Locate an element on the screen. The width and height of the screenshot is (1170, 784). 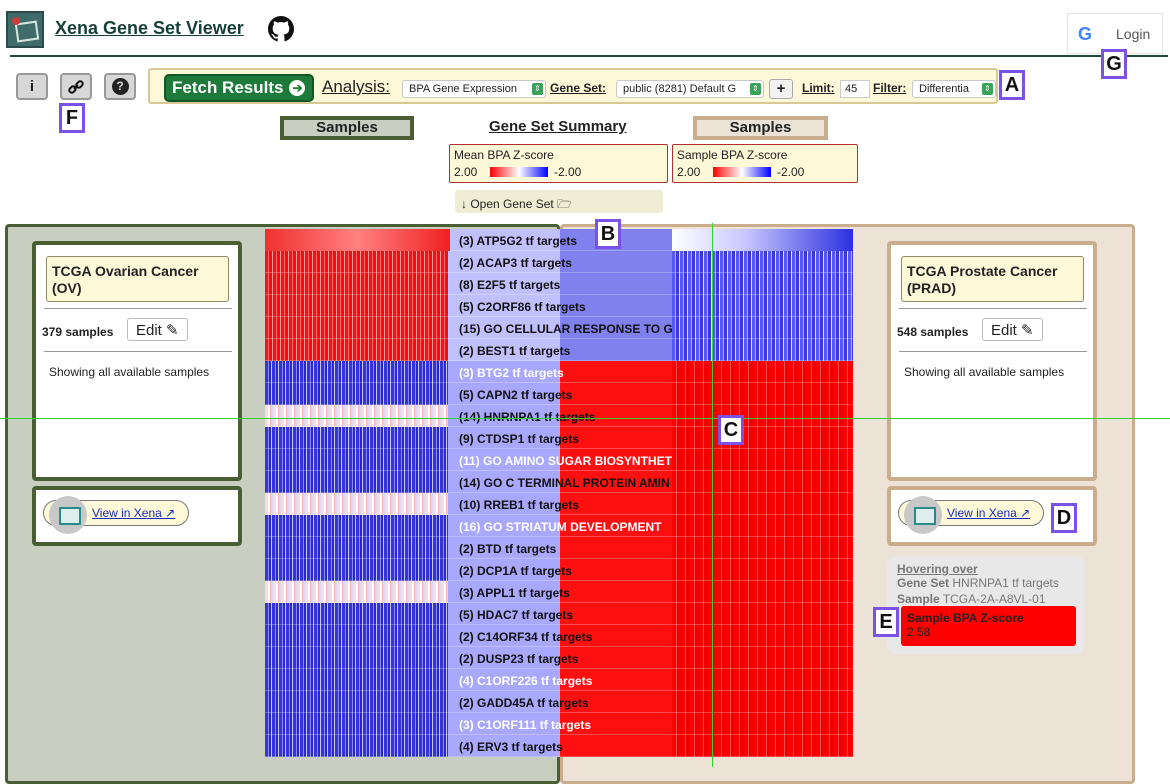
link-button is located at coordinates (76, 86).